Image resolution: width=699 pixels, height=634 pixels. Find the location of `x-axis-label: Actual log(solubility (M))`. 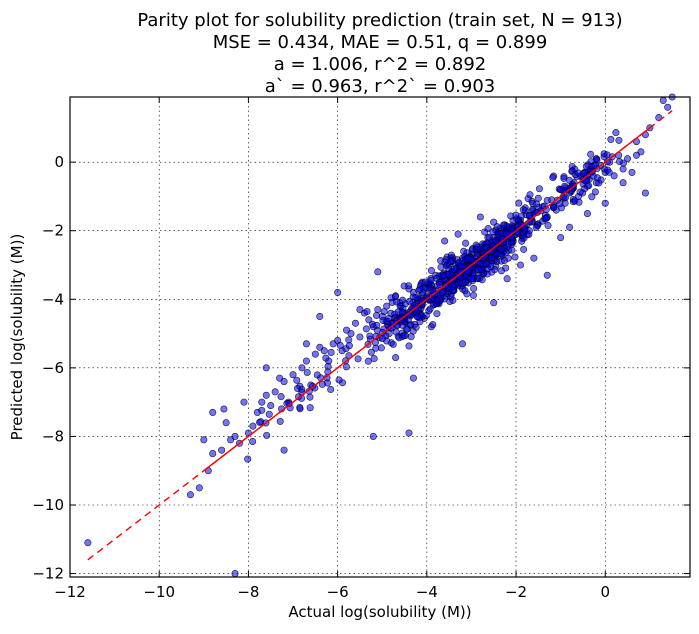

x-axis-label: Actual log(solubility (M)) is located at coordinates (379, 612).